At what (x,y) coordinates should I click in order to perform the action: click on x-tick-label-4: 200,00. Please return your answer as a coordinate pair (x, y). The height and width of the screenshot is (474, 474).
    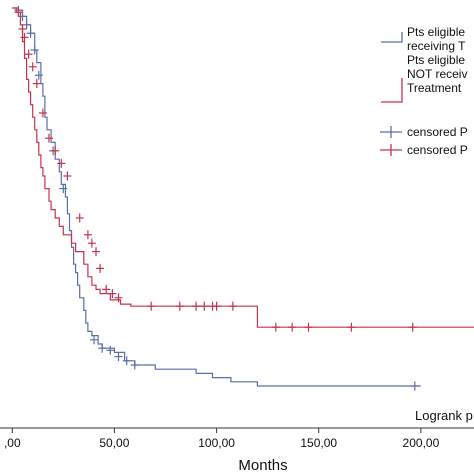
    Looking at the image, I should click on (421, 443).